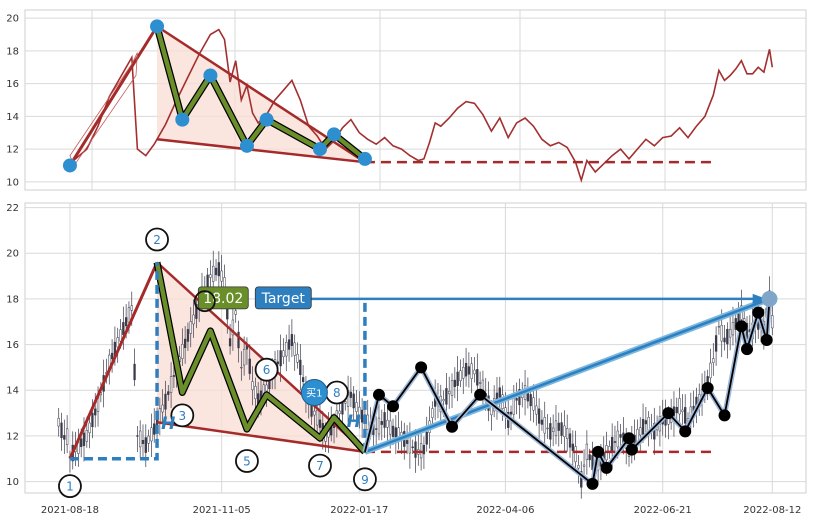  Describe the element at coordinates (12, 436) in the screenshot. I see `bottom-y-tick-label: 12` at that location.